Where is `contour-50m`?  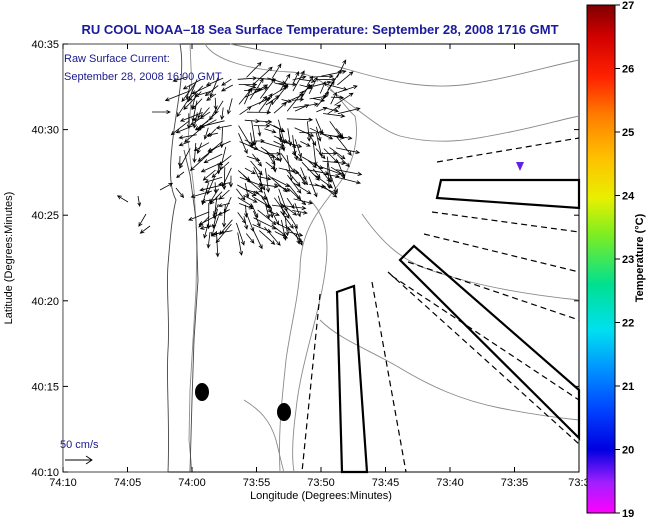 contour-50m is located at coordinates (310, 336).